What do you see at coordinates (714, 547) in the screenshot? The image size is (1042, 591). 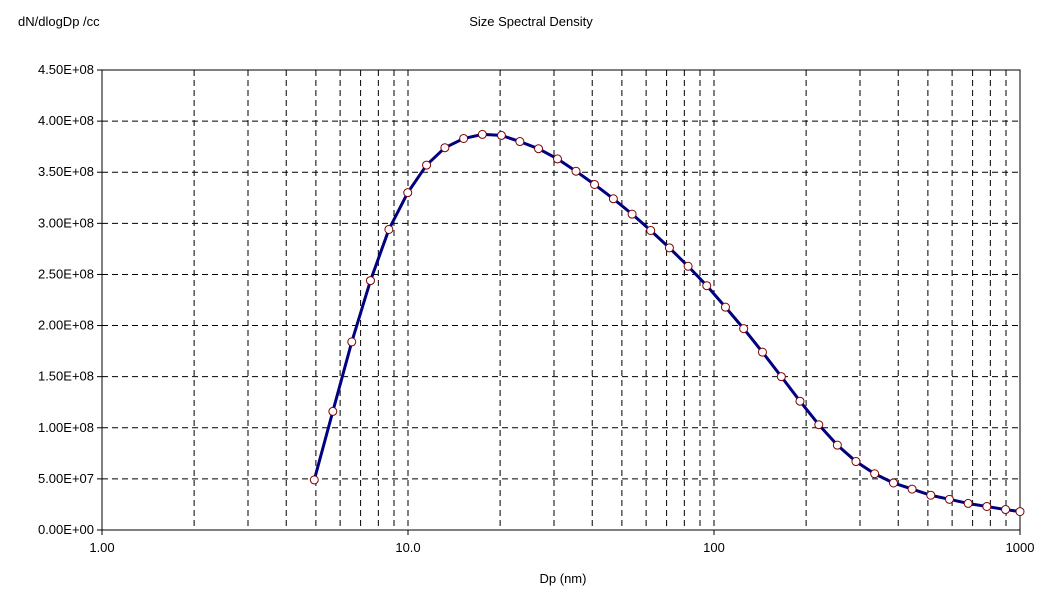 I see `x-tick-label: 100` at bounding box center [714, 547].